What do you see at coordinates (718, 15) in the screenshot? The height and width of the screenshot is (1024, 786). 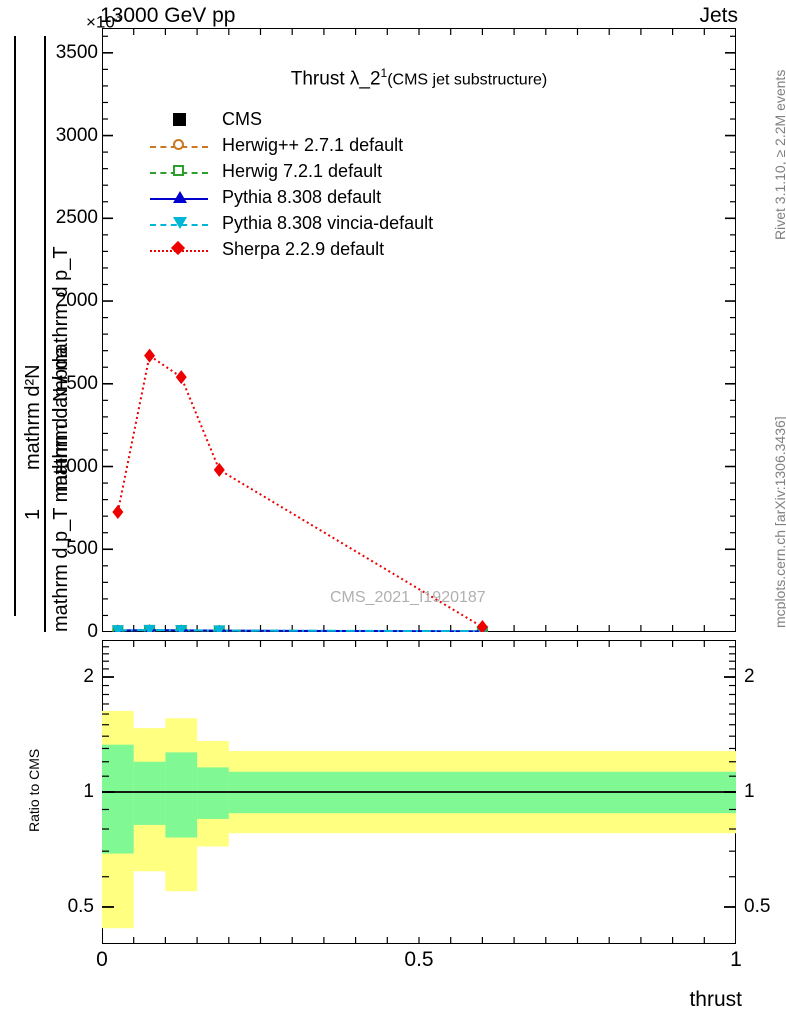 I see `analysis-category-label: Jets` at bounding box center [718, 15].